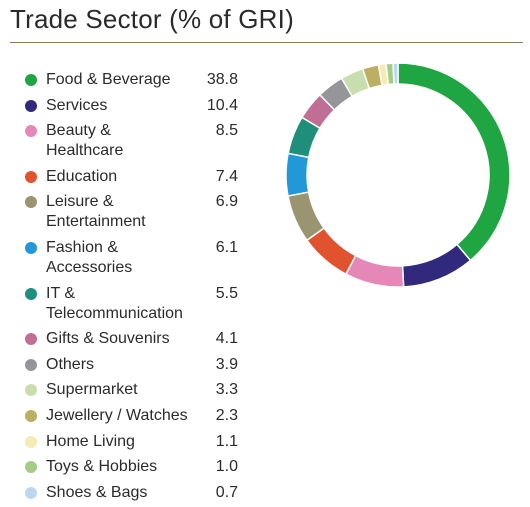  I want to click on legend-label: Leisure &, so click(80, 202).